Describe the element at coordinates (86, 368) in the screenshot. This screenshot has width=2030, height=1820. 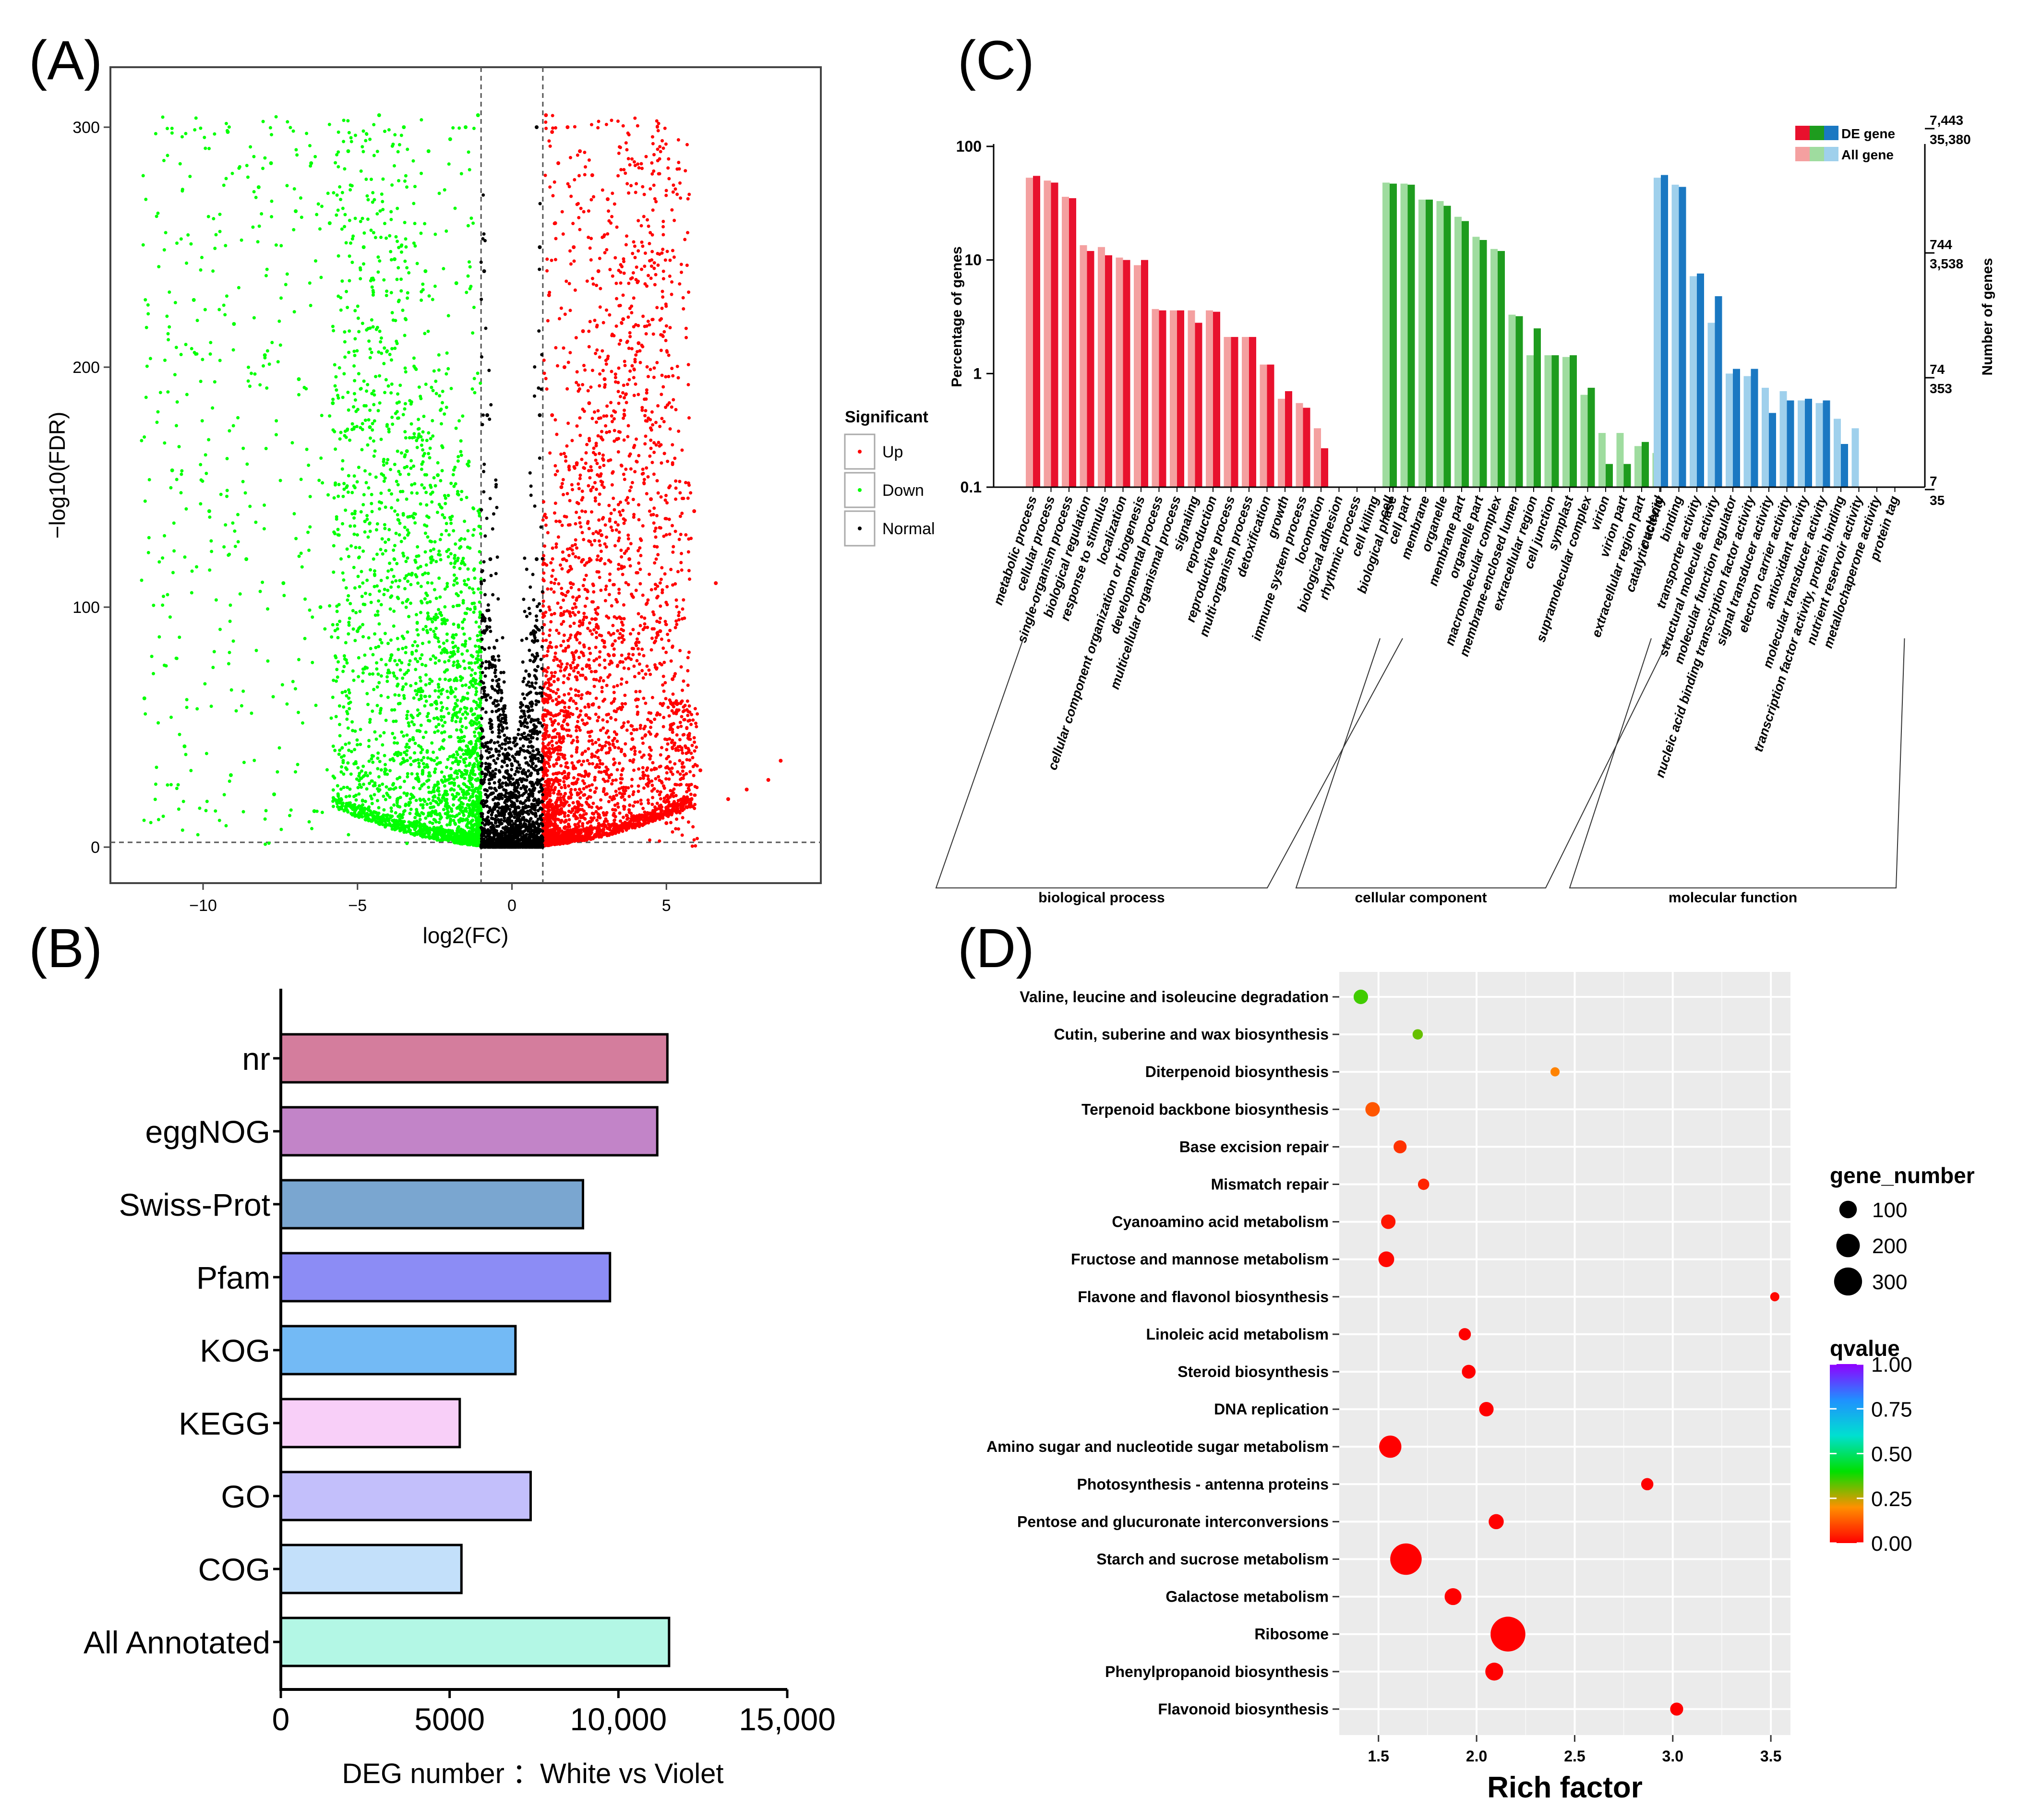
I see `volcano-y-tick-label: 200` at that location.